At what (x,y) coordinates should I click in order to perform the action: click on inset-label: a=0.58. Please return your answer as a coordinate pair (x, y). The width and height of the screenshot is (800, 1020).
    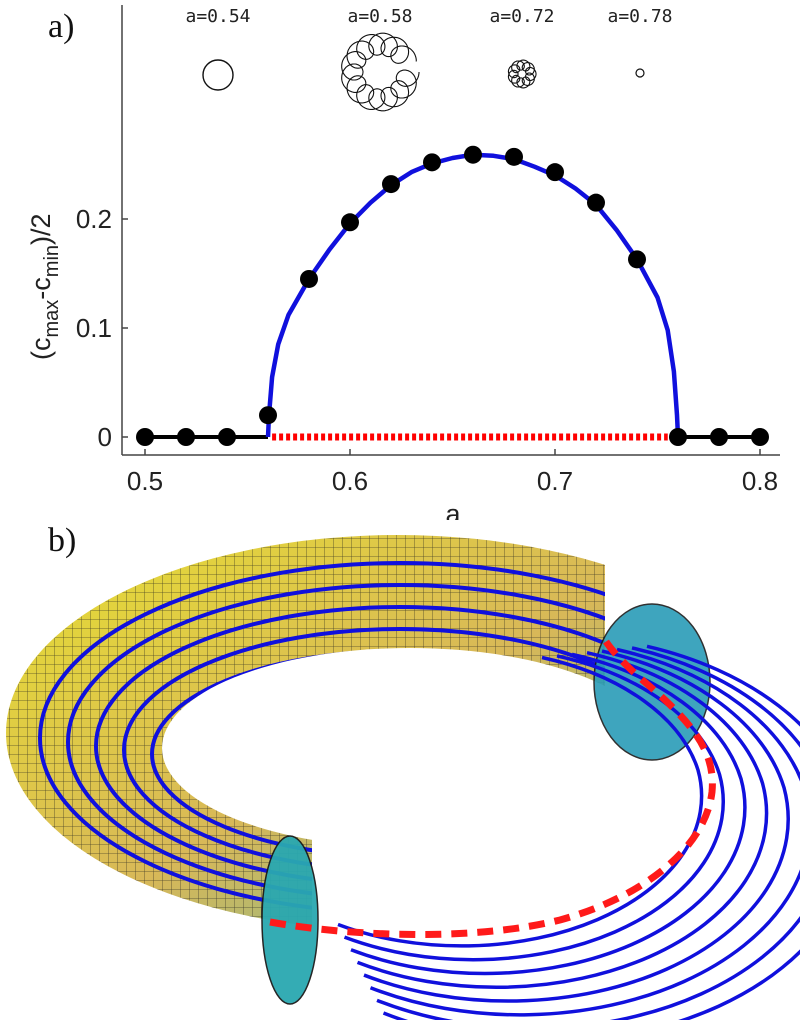
    Looking at the image, I should click on (379, 16).